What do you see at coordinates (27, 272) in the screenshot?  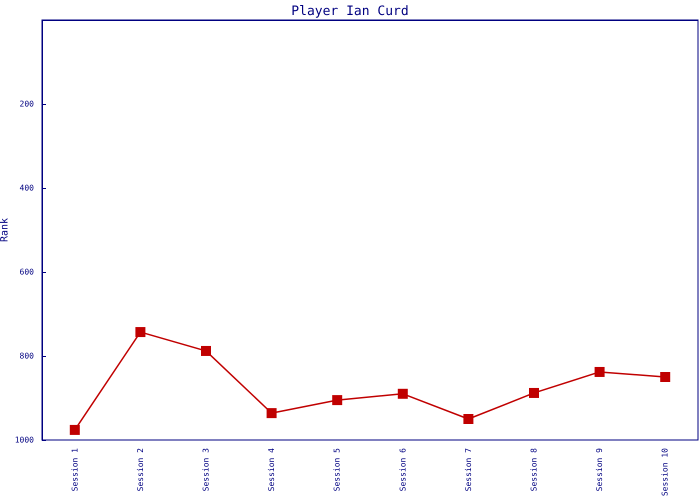 I see `y-tick-label: 600` at bounding box center [27, 272].